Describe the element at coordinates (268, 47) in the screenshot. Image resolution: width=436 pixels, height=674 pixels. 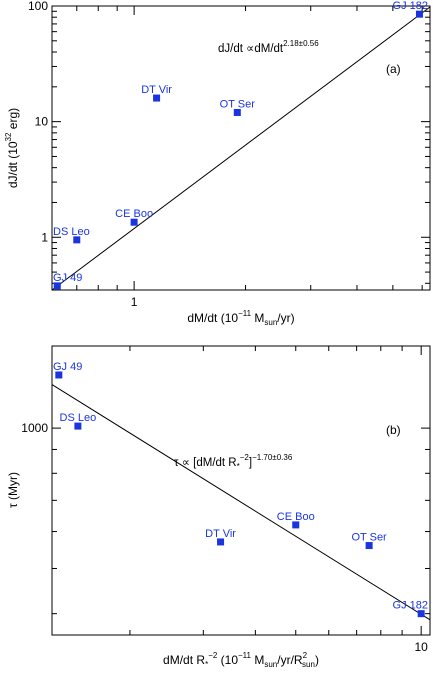
I see `panel-a-fit-label: dJ/dt ∝dM/dt2.18±0.56` at that location.